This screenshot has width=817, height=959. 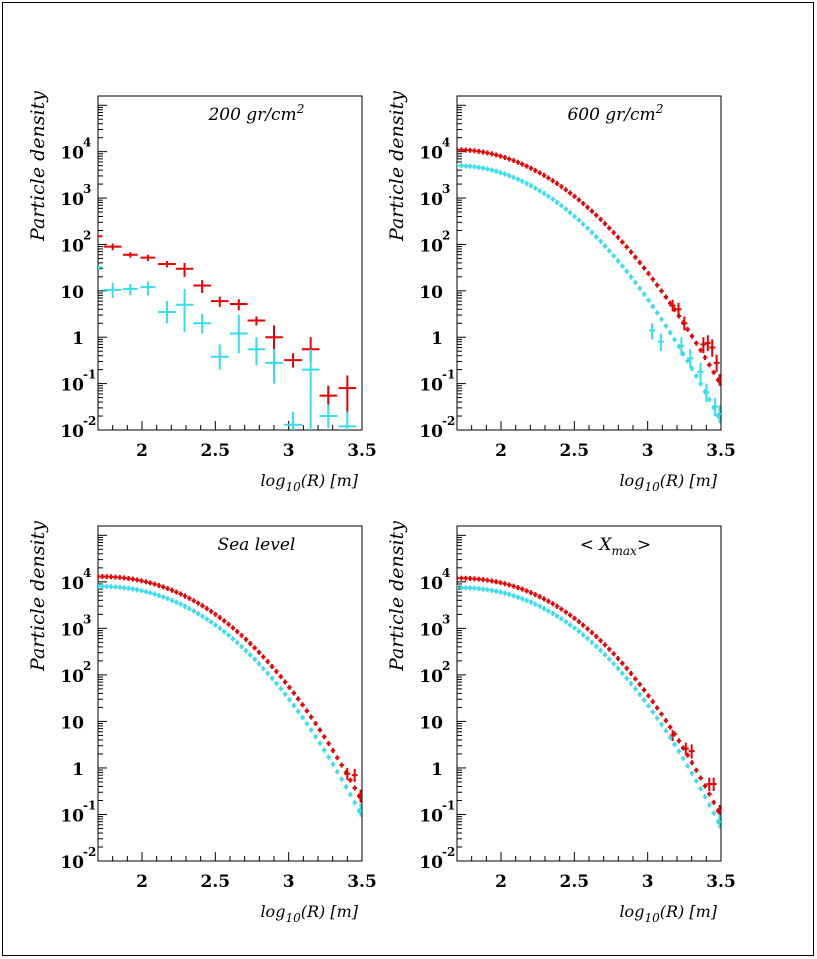 What do you see at coordinates (255, 113) in the screenshot?
I see `panel-title: 200 gr/cm2` at bounding box center [255, 113].